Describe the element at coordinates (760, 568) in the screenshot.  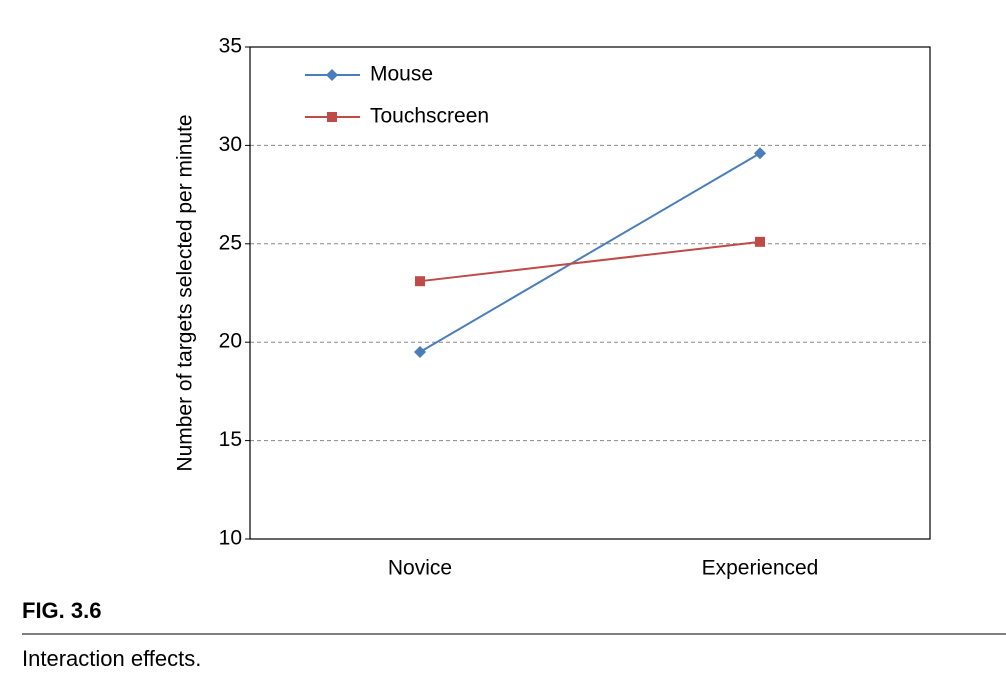
I see `x-tick-label: Experienced` at that location.